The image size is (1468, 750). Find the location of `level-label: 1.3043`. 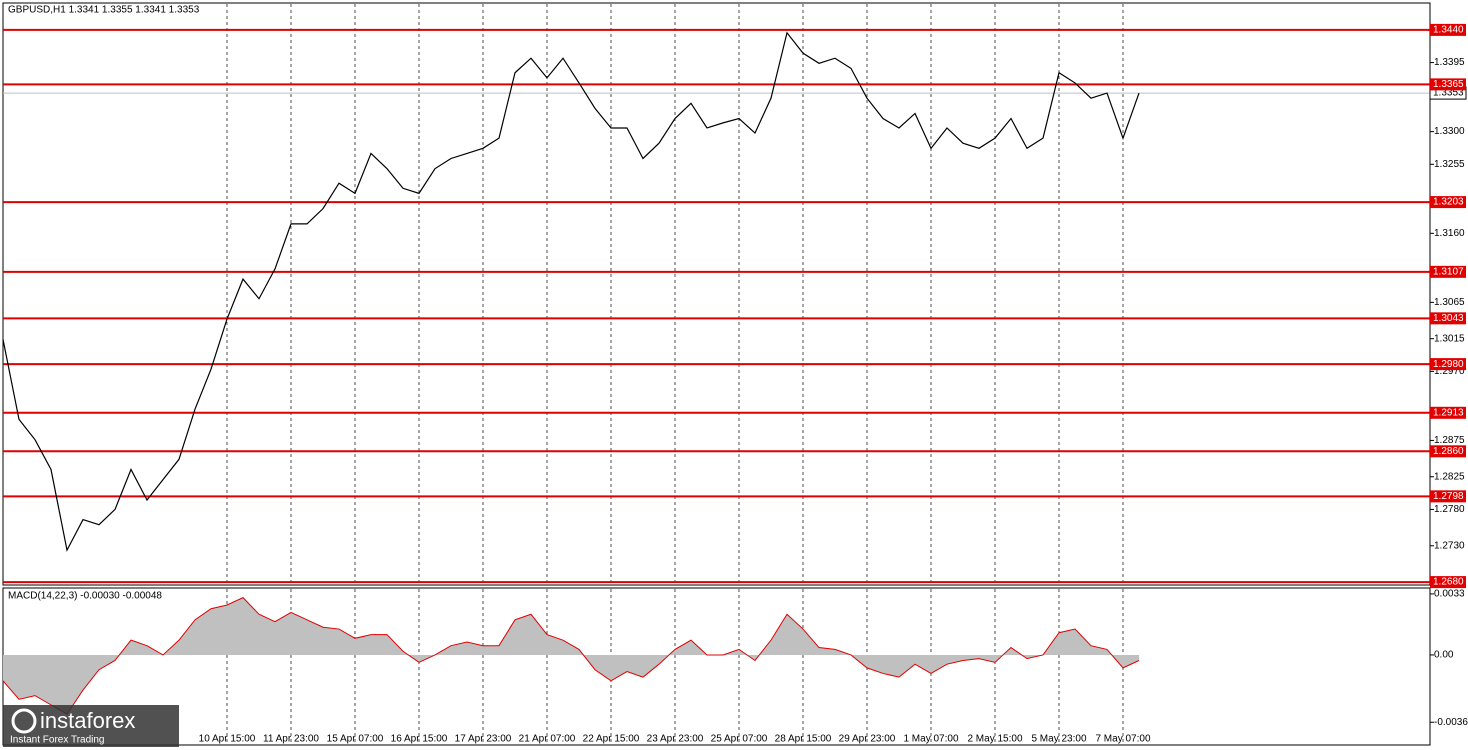

level-label: 1.3043 is located at coordinates (1448, 318).